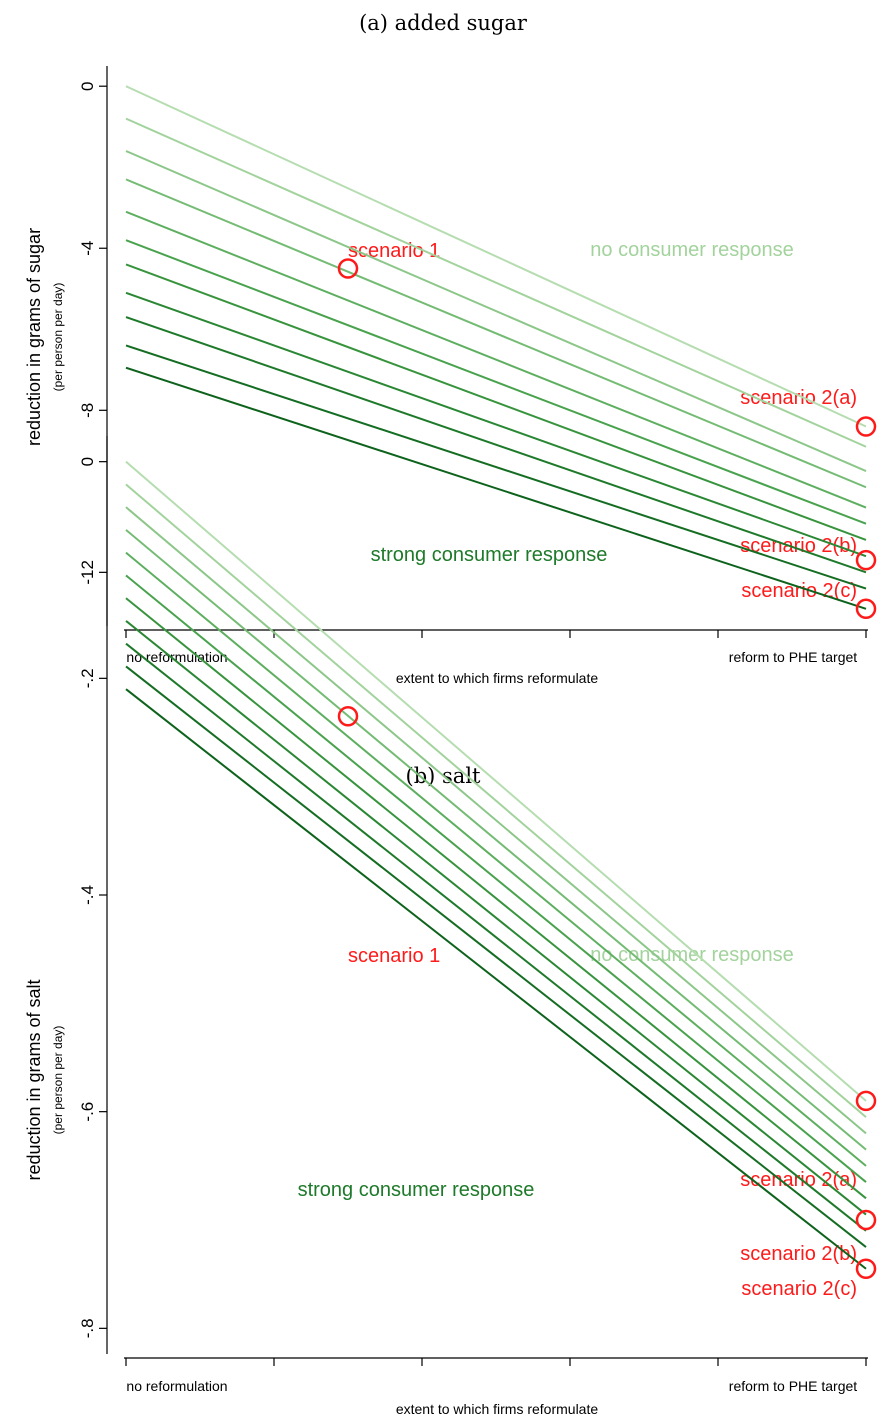 This screenshot has width=881, height=1424. What do you see at coordinates (394, 956) in the screenshot?
I see `marker-label-scenario-1: scenario 1` at bounding box center [394, 956].